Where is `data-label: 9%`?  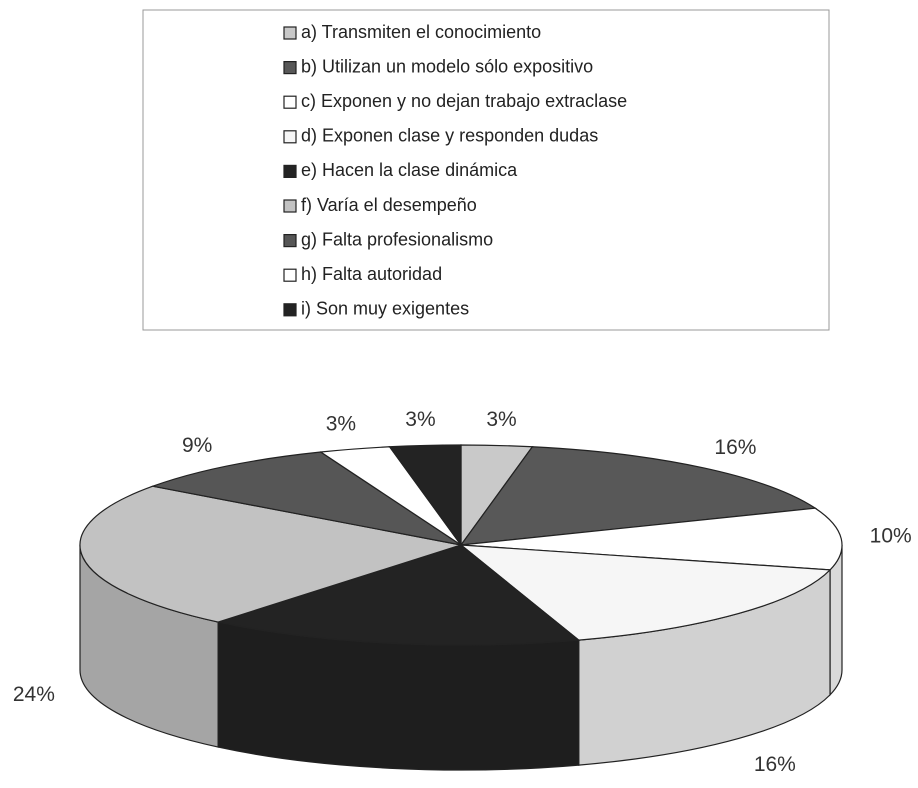
data-label: 9% is located at coordinates (197, 445).